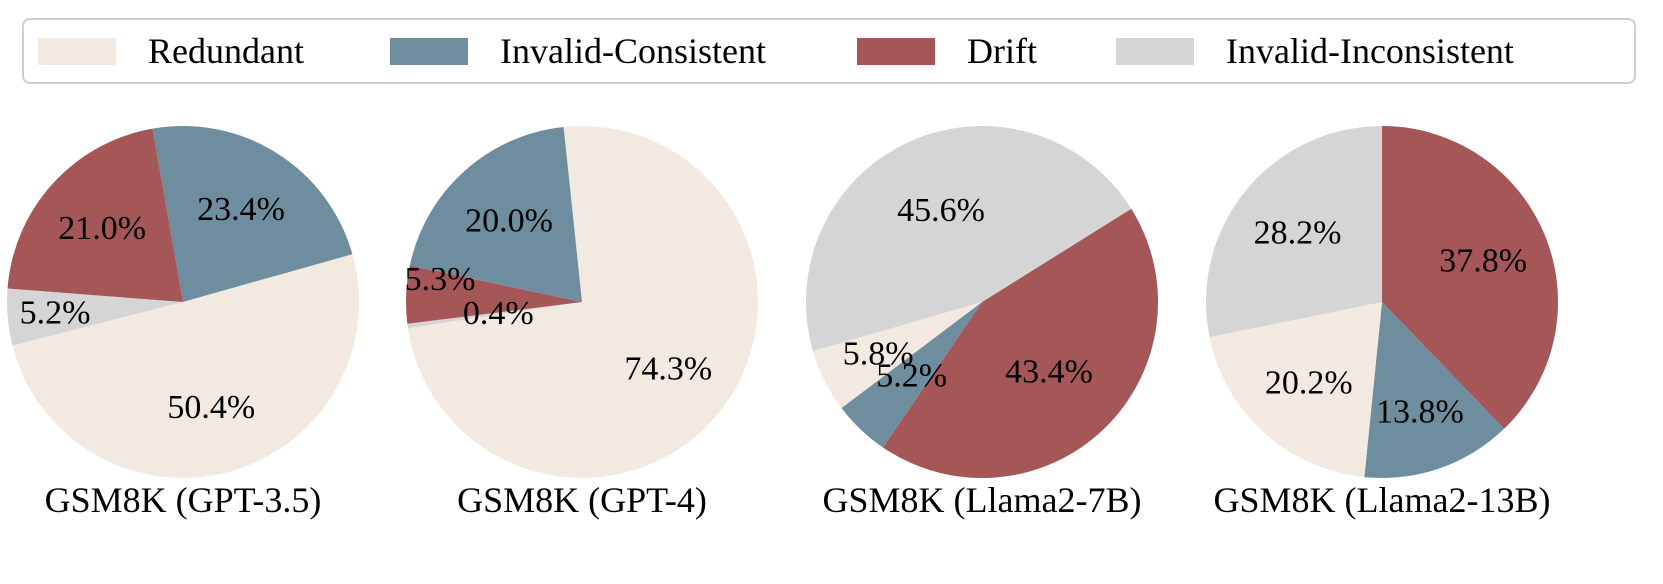 Image resolution: width=1663 pixels, height=584 pixels. What do you see at coordinates (498, 313) in the screenshot?
I see `pie-slice-label: 0.4%` at bounding box center [498, 313].